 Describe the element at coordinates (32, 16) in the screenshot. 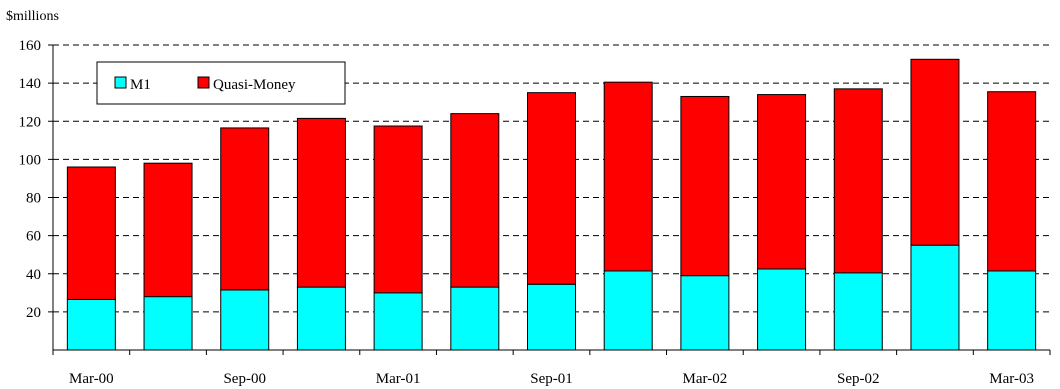

I see `y-unit-label: $millions` at that location.